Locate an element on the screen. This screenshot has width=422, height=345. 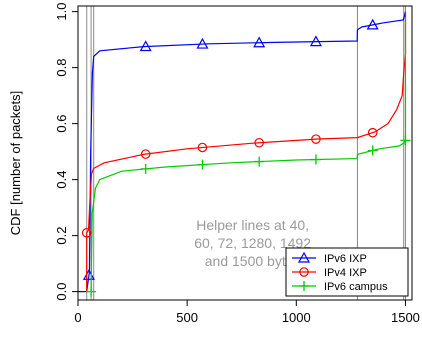
legend-label: IPv6 IXP is located at coordinates (345, 259).